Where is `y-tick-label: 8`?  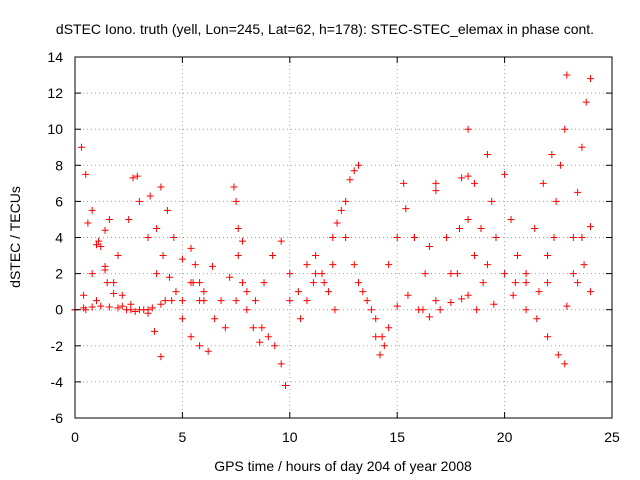 y-tick-label: 8 is located at coordinates (59, 165).